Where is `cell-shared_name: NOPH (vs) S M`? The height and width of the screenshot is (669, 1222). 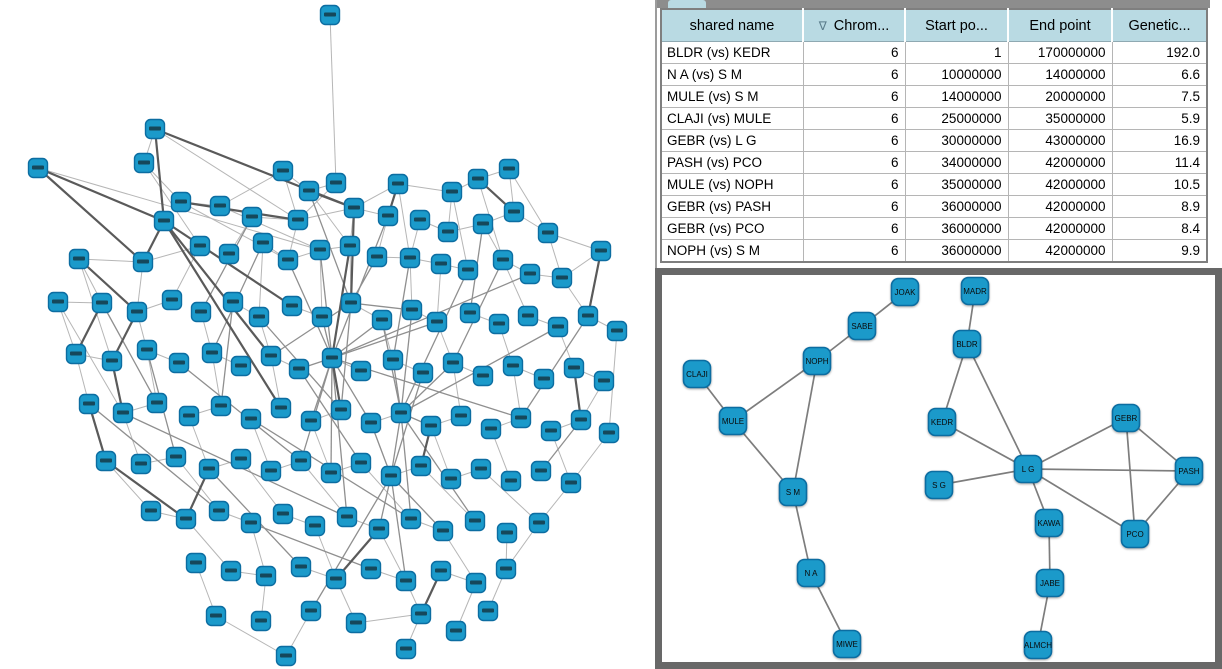 cell-shared_name: NOPH (vs) S M is located at coordinates (732, 251).